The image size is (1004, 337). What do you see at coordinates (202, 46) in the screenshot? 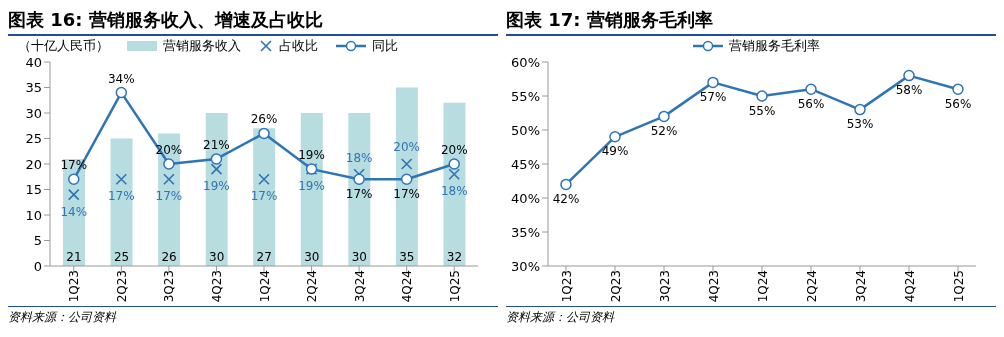
I see `legend-label: 营销服务收入` at bounding box center [202, 46].